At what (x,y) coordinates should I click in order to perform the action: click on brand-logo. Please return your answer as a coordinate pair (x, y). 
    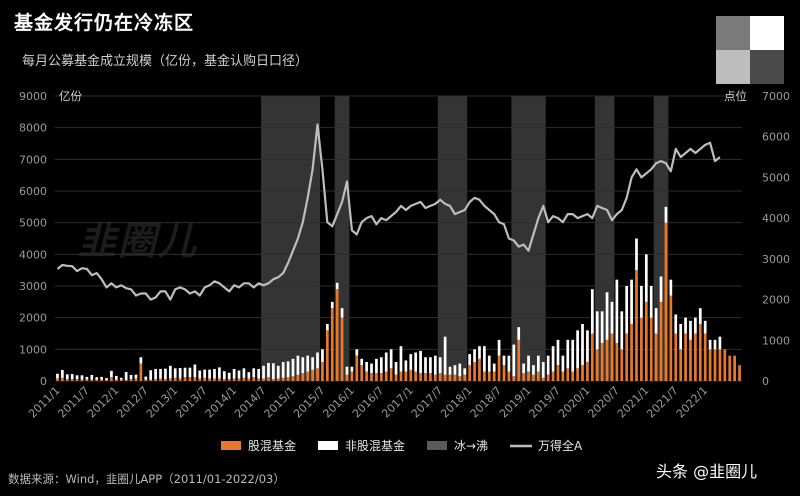
    Looking at the image, I should click on (750, 50).